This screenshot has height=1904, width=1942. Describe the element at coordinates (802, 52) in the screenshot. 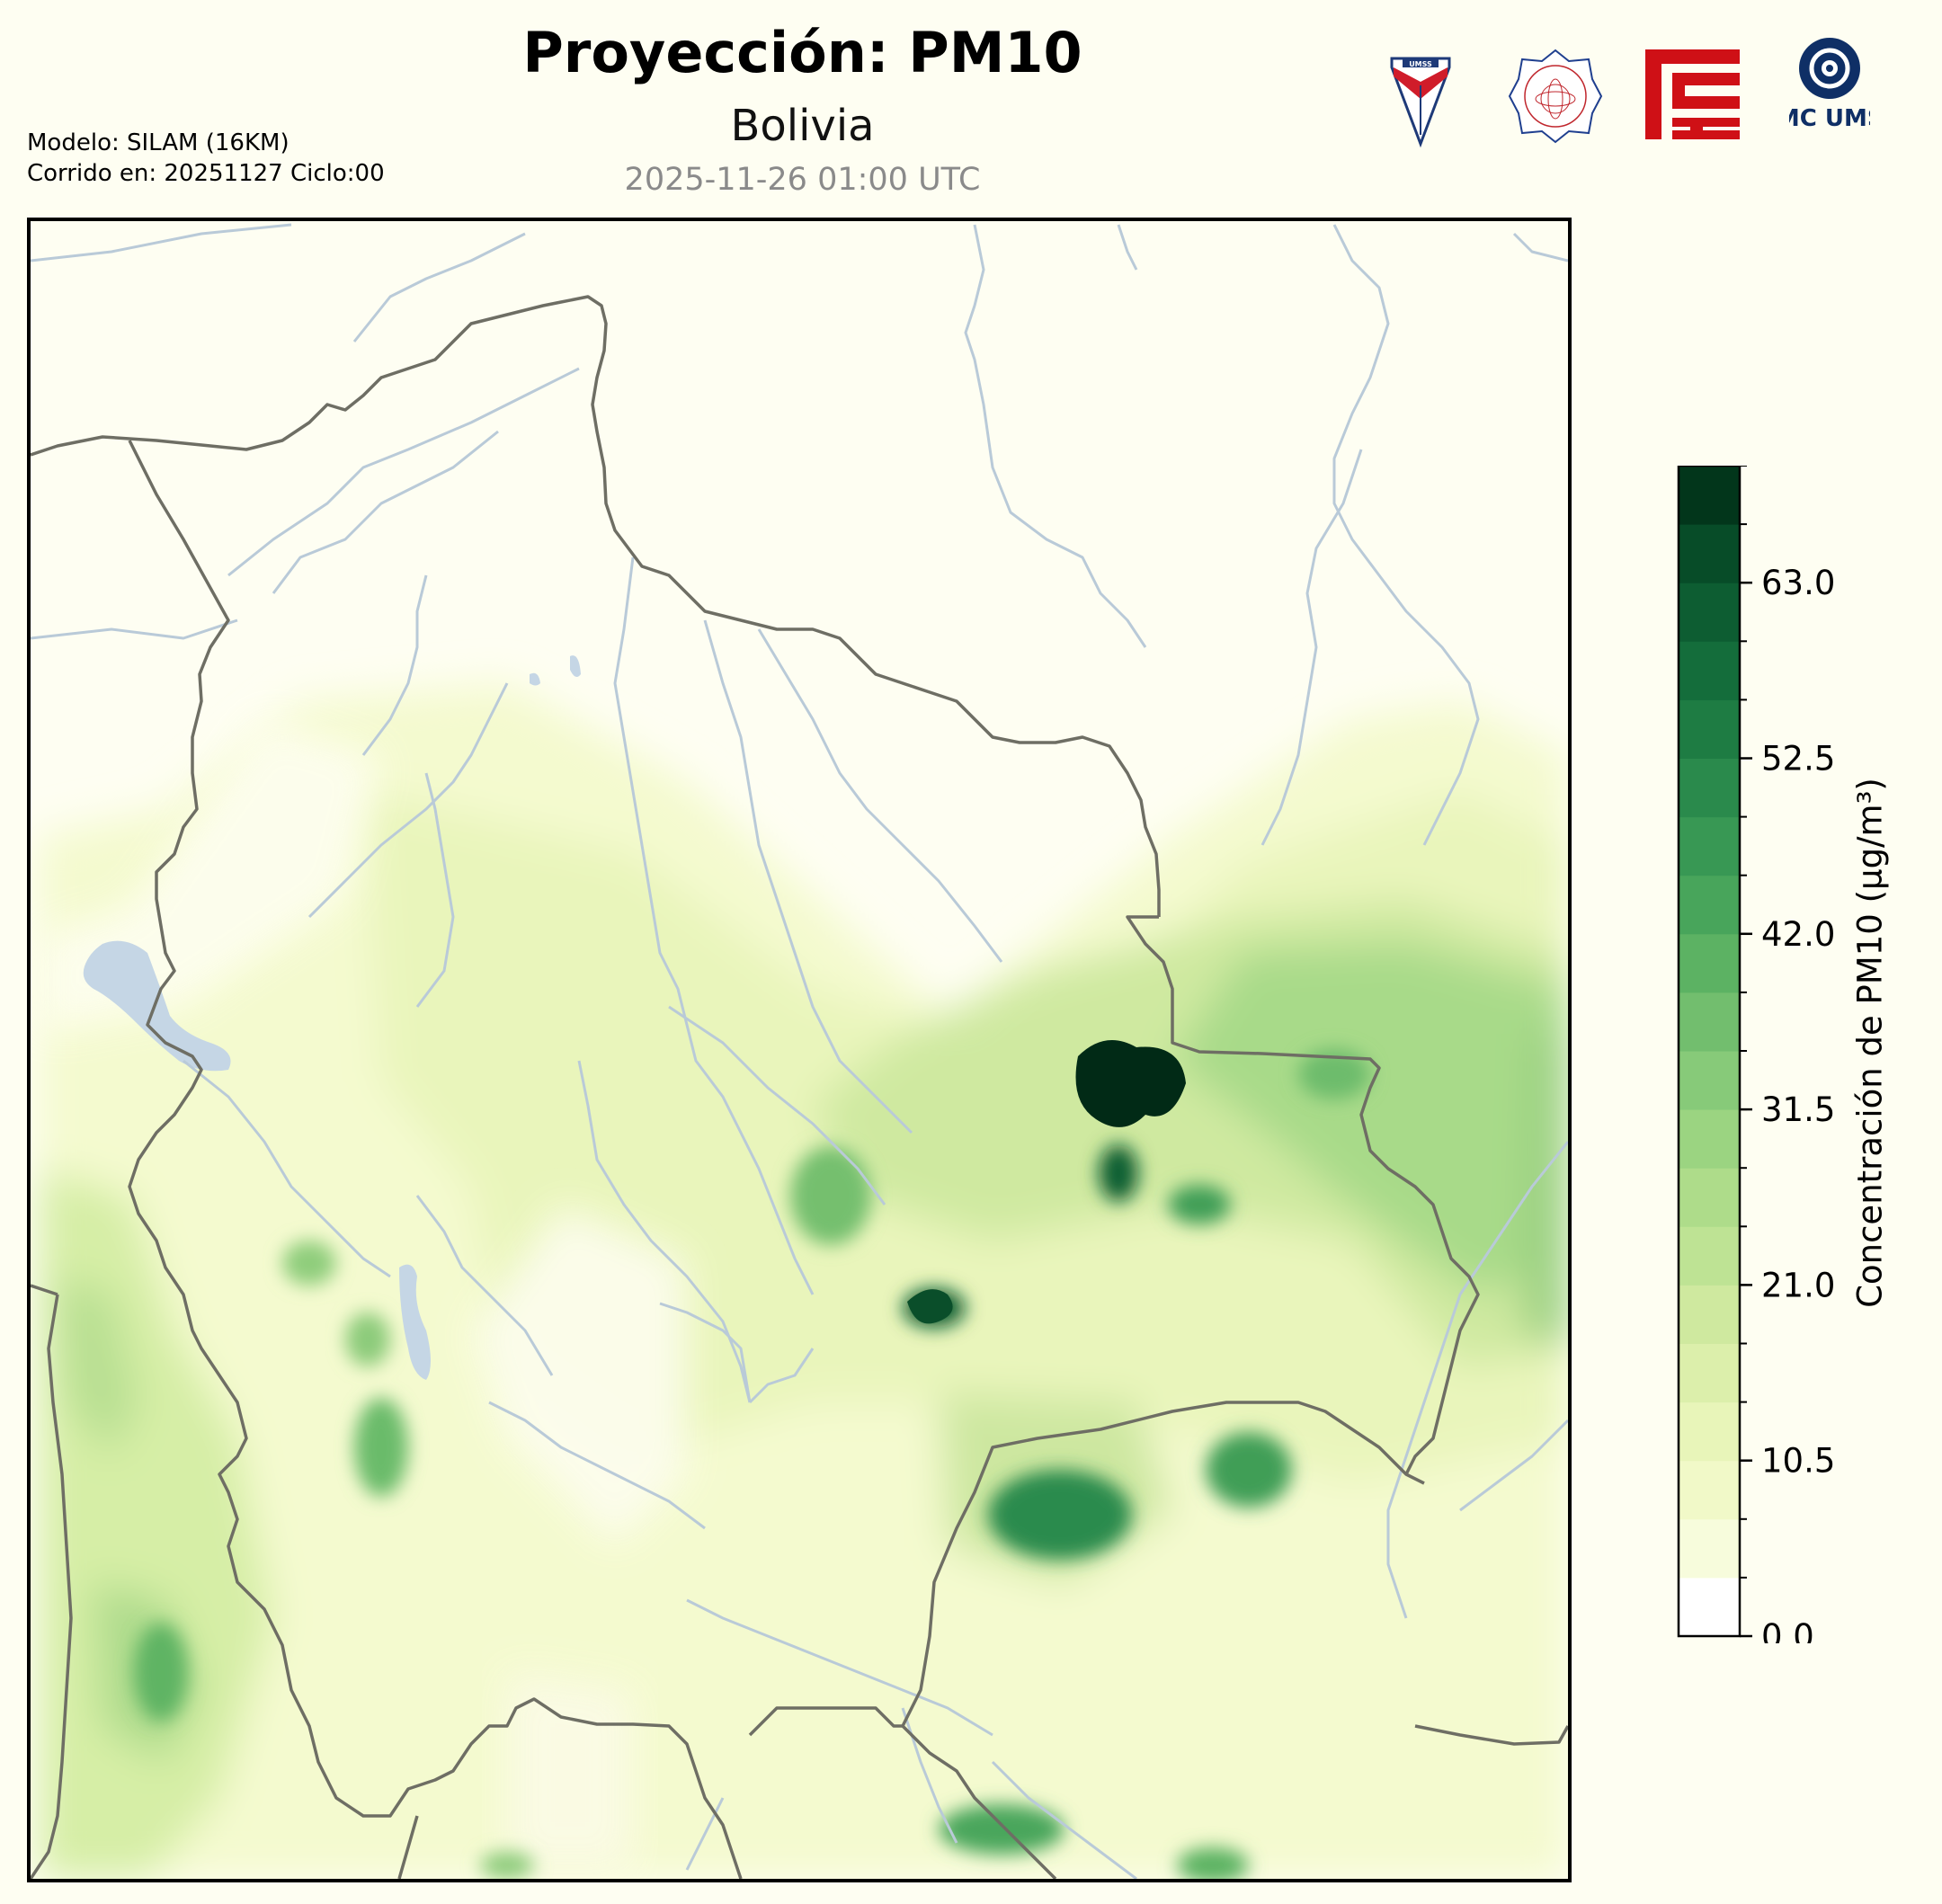

I see `map-title: Proyección: PM10` at that location.